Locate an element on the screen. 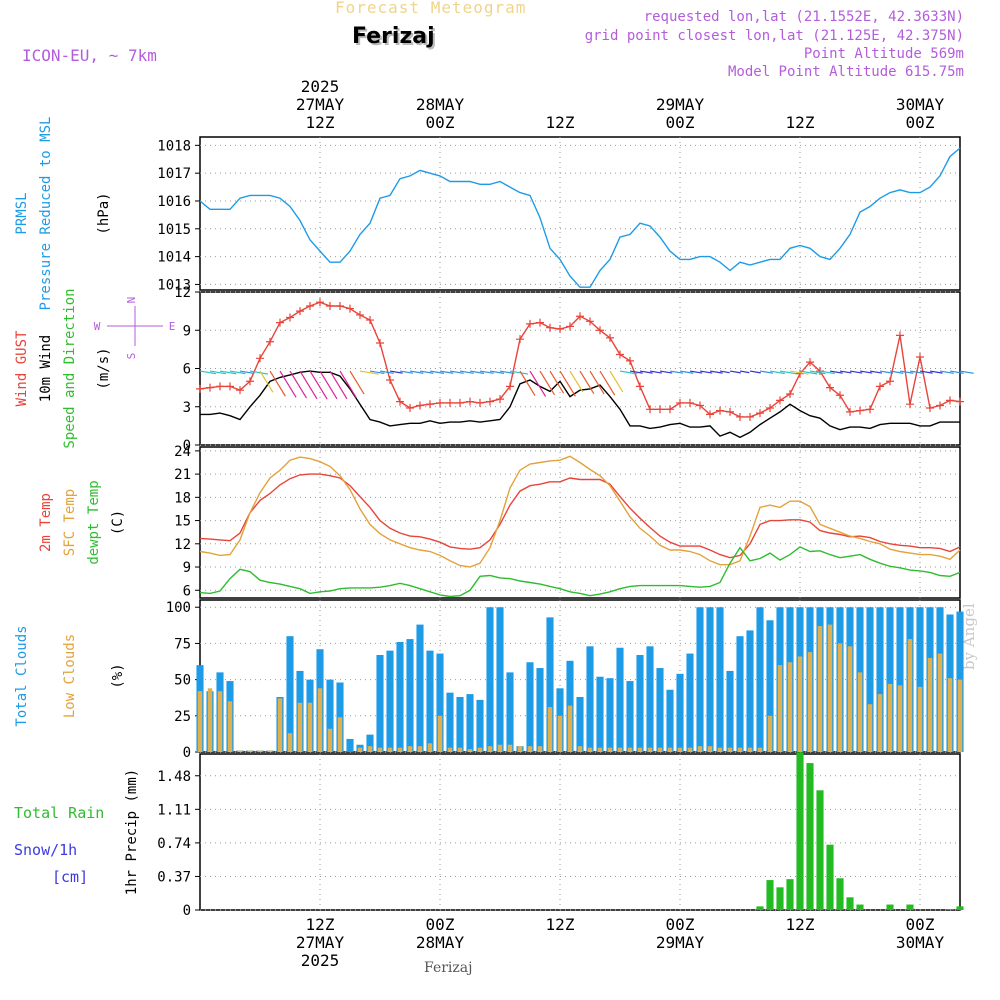 The image size is (1000, 1000). compass-rose: N S W E is located at coordinates (135, 328).